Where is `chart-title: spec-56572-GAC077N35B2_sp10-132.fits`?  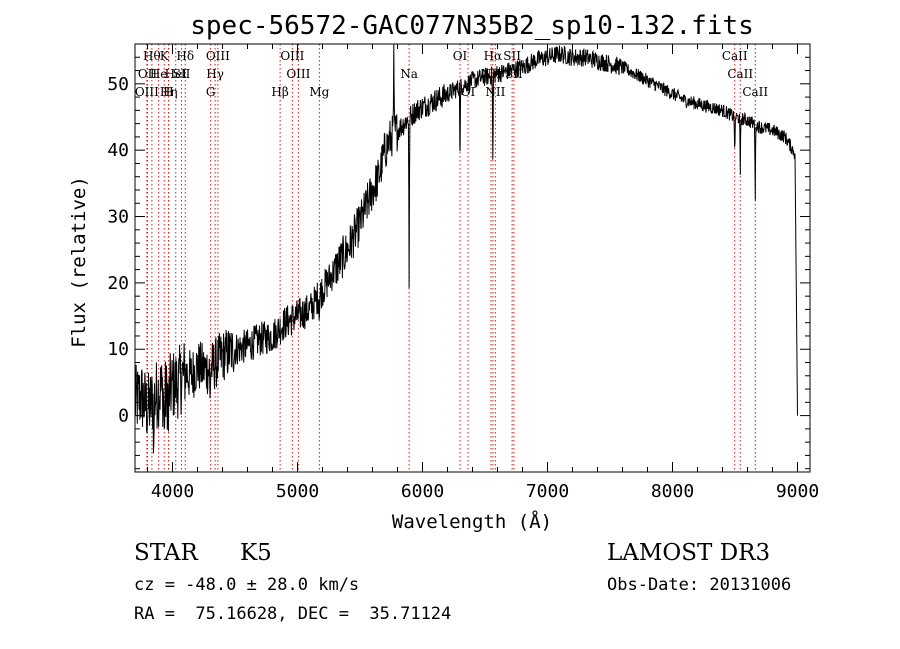 chart-title: spec-56572-GAC077N35B2_sp10-132.fits is located at coordinates (472, 26).